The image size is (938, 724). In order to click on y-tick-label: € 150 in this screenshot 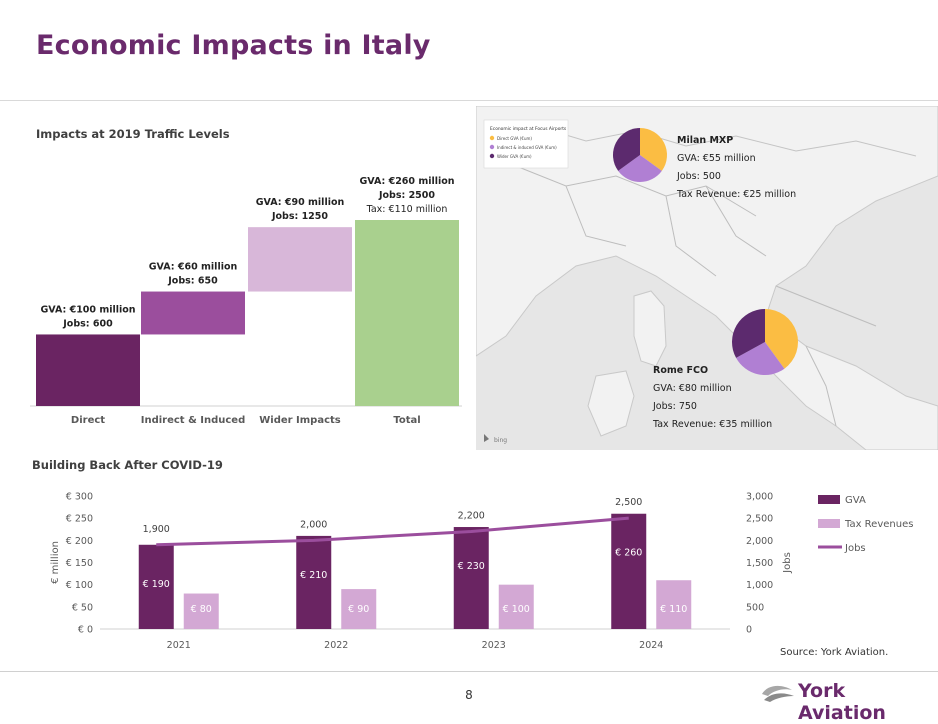, I will do `click(79, 563)`.